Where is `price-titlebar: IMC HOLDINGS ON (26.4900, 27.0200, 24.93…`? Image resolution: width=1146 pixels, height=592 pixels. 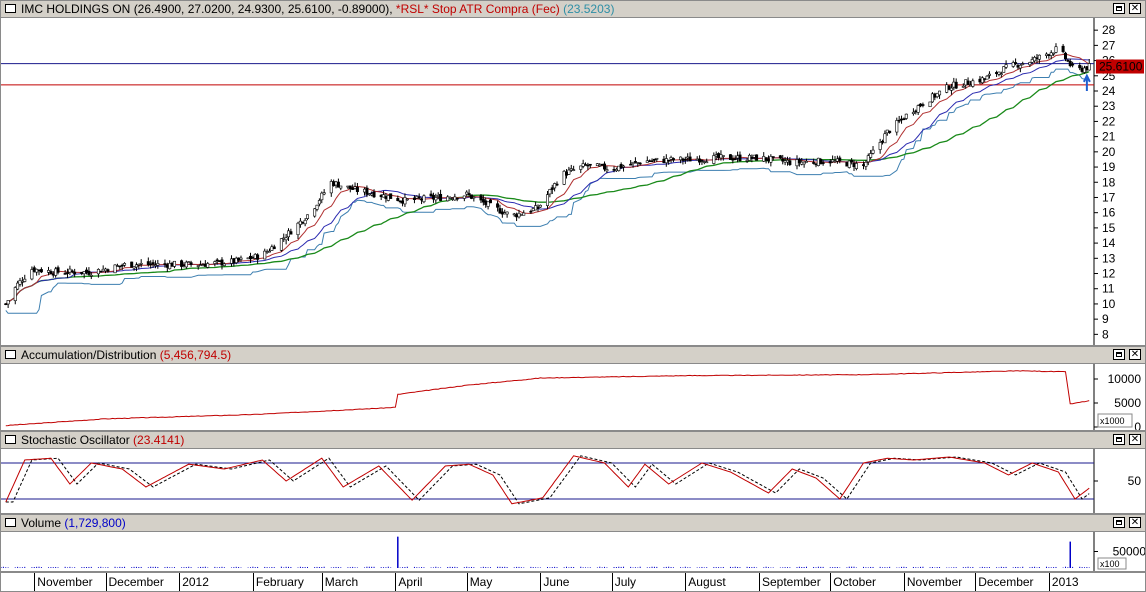 price-titlebar: IMC HOLDINGS ON (26.4900, 27.0200, 24.93… is located at coordinates (573, 9).